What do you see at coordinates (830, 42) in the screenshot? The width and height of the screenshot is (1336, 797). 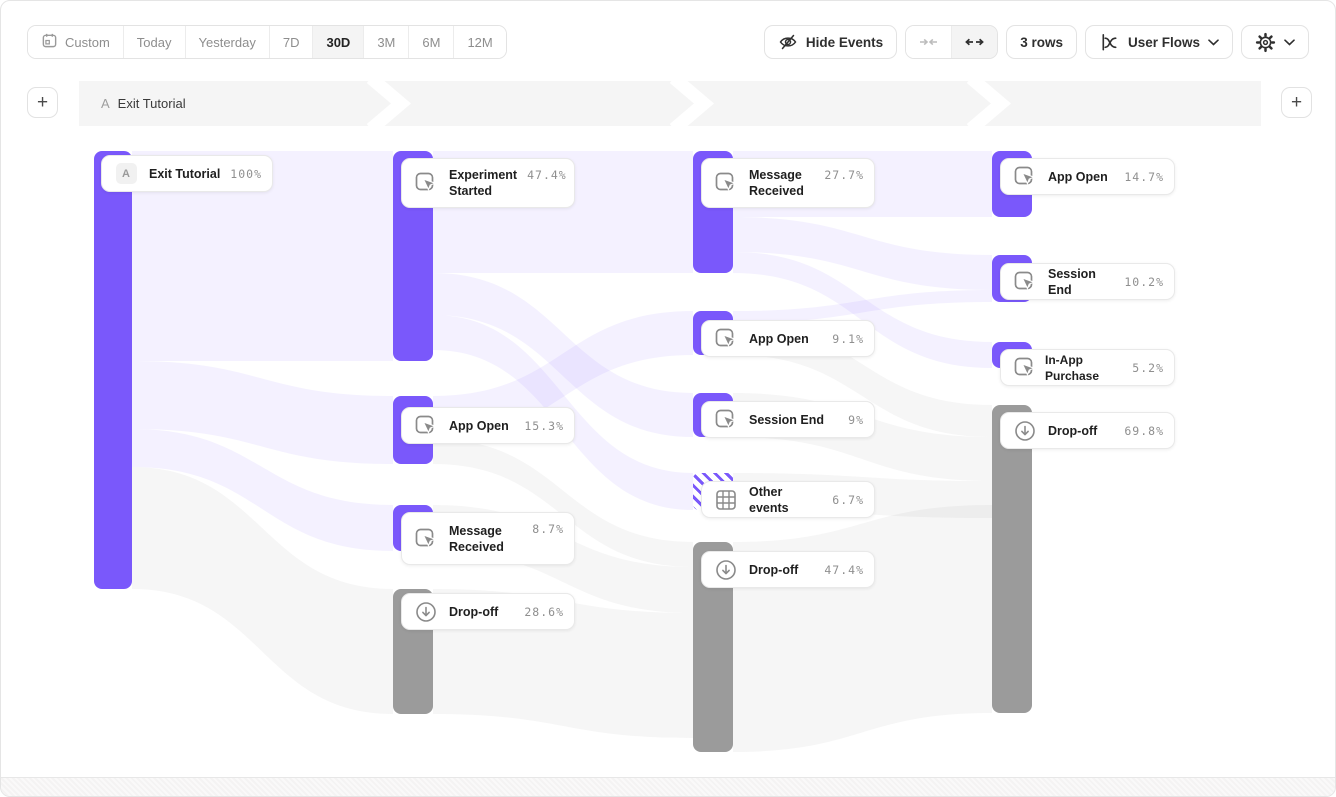 I see `hide-events-button: Hide Events` at bounding box center [830, 42].